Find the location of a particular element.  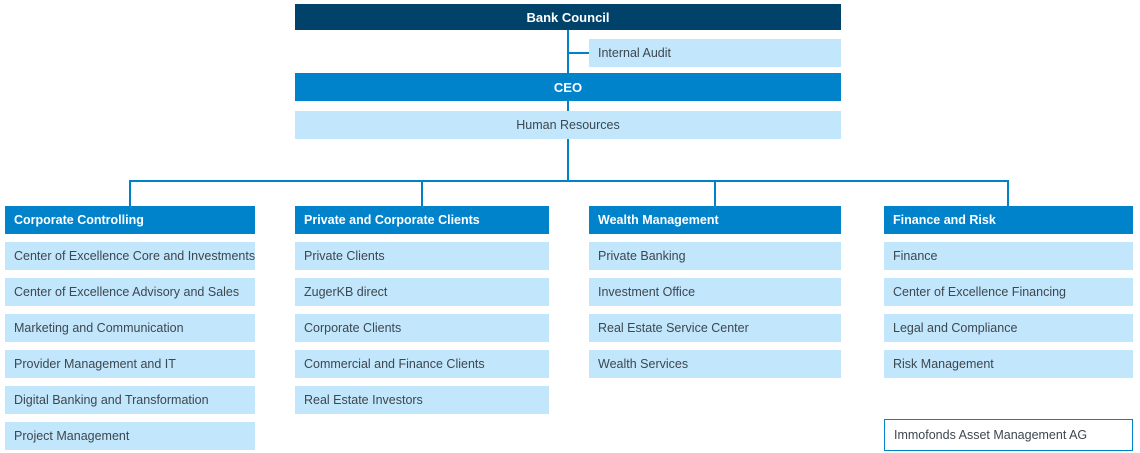

unit-box: Legal and Compliance is located at coordinates (1008, 328).